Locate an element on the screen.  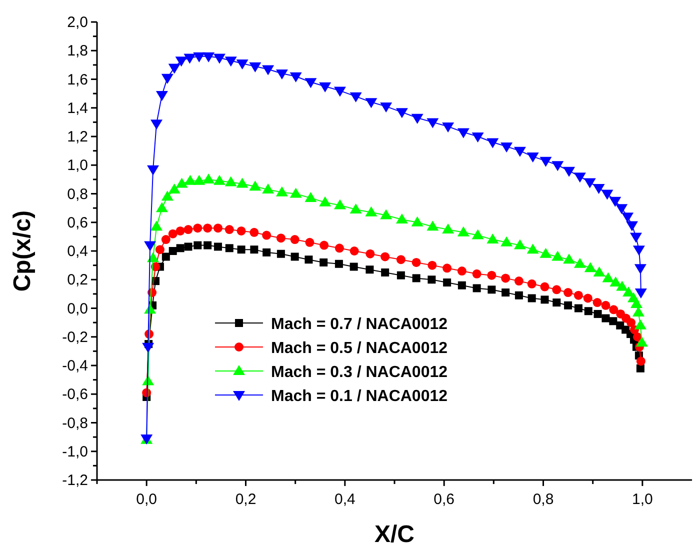
y-tick-label: 1,0 is located at coordinates (77, 165).